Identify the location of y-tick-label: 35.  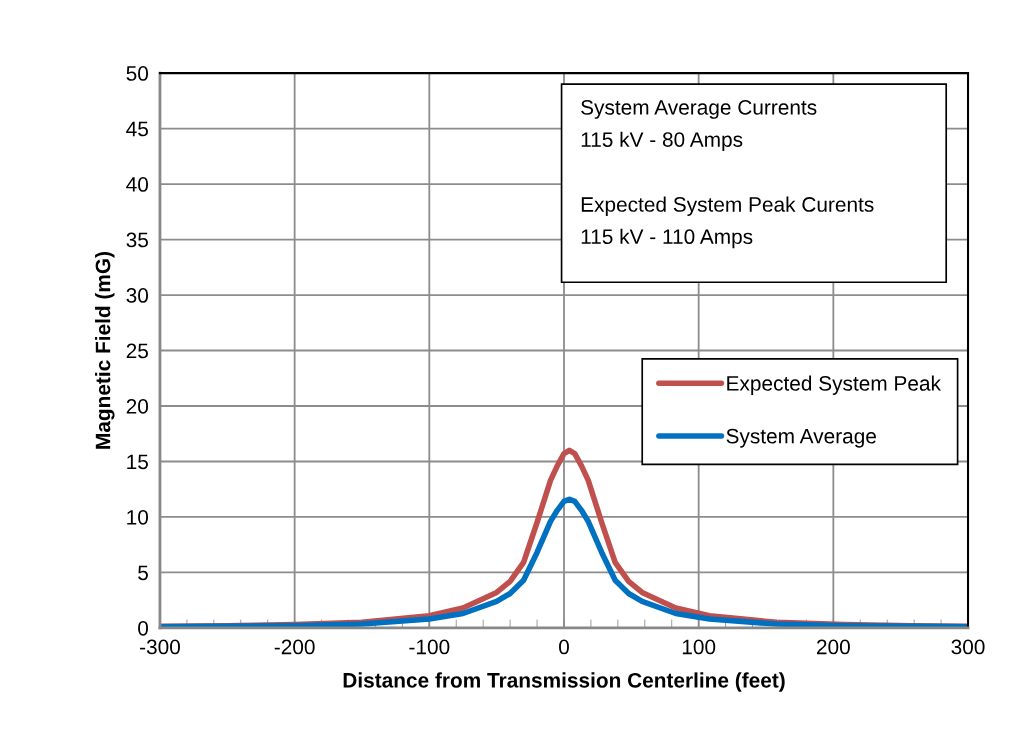
(137, 240).